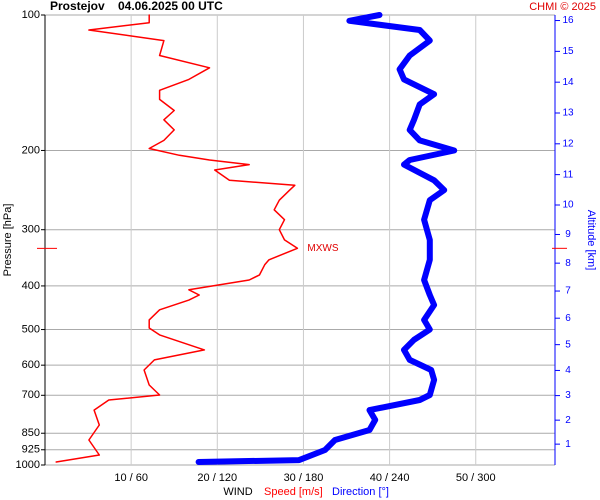 This screenshot has width=600, height=500. Describe the element at coordinates (390, 478) in the screenshot. I see `x-tick-label: 40 / 240` at that location.